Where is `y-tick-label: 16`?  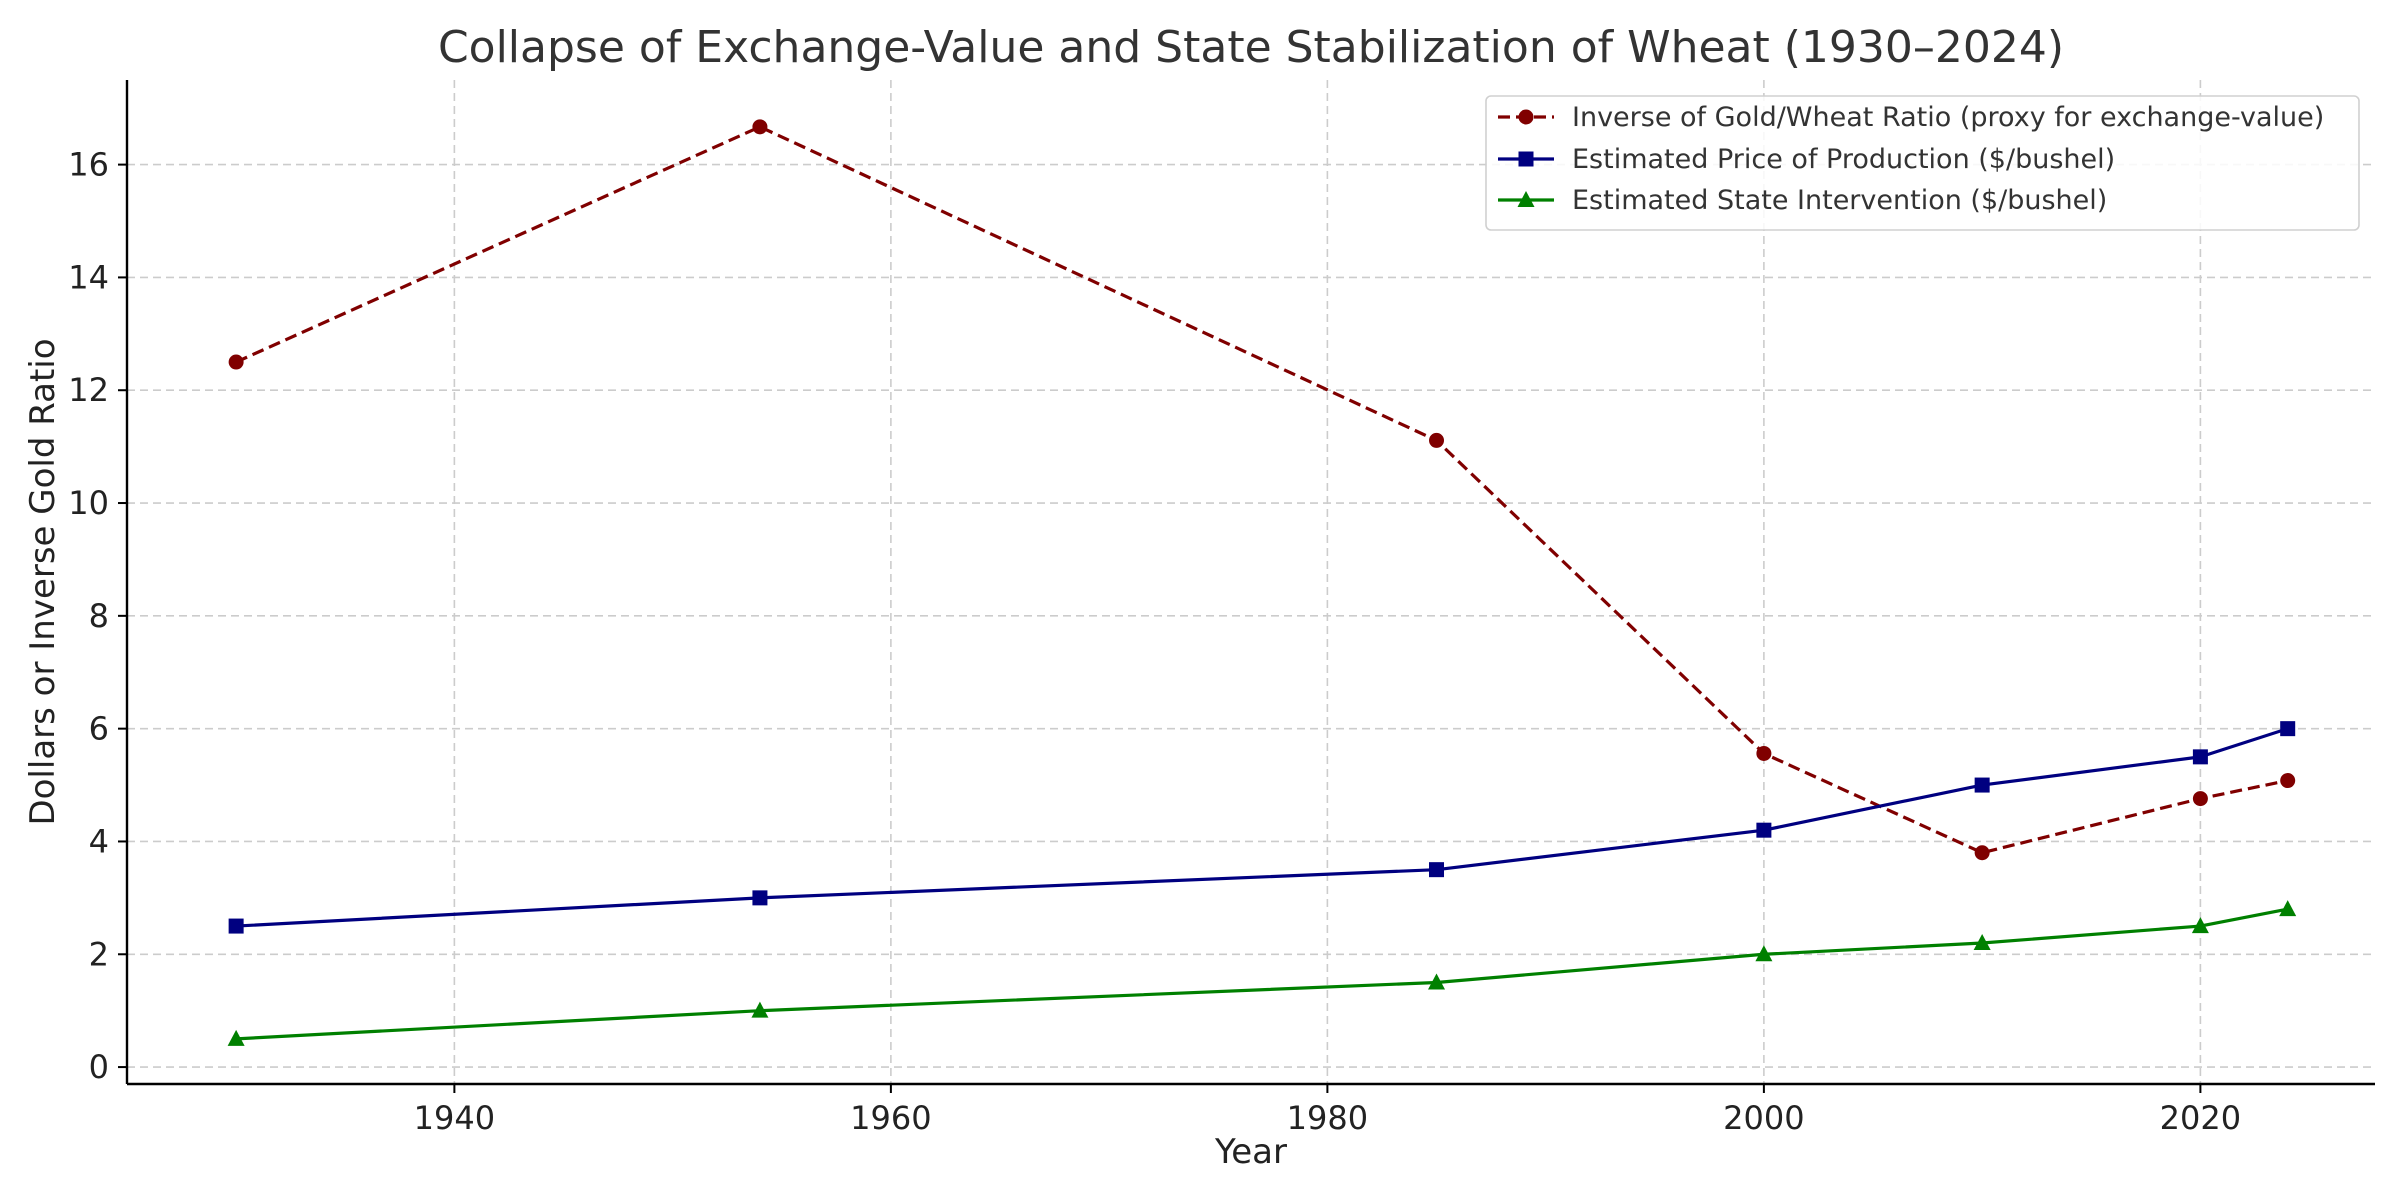
y-tick-label: 16 is located at coordinates (88, 165).